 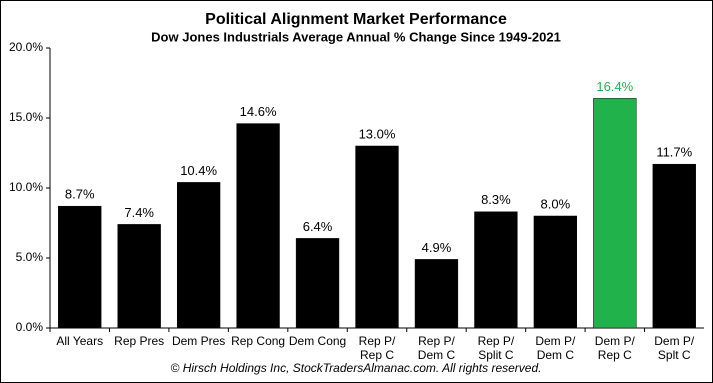 What do you see at coordinates (377, 348) in the screenshot?
I see `x-tick-label: Rep P/Rep C` at bounding box center [377, 348].